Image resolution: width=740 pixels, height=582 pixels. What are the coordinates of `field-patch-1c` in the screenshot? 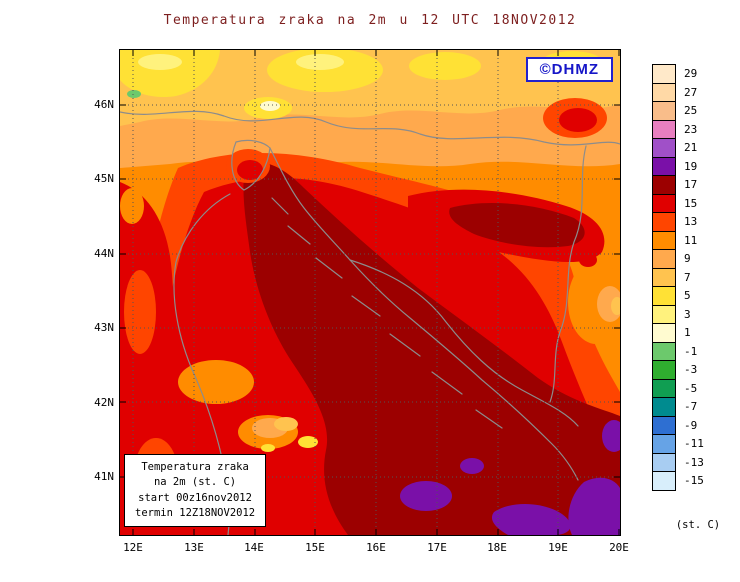 It's located at (270, 106).